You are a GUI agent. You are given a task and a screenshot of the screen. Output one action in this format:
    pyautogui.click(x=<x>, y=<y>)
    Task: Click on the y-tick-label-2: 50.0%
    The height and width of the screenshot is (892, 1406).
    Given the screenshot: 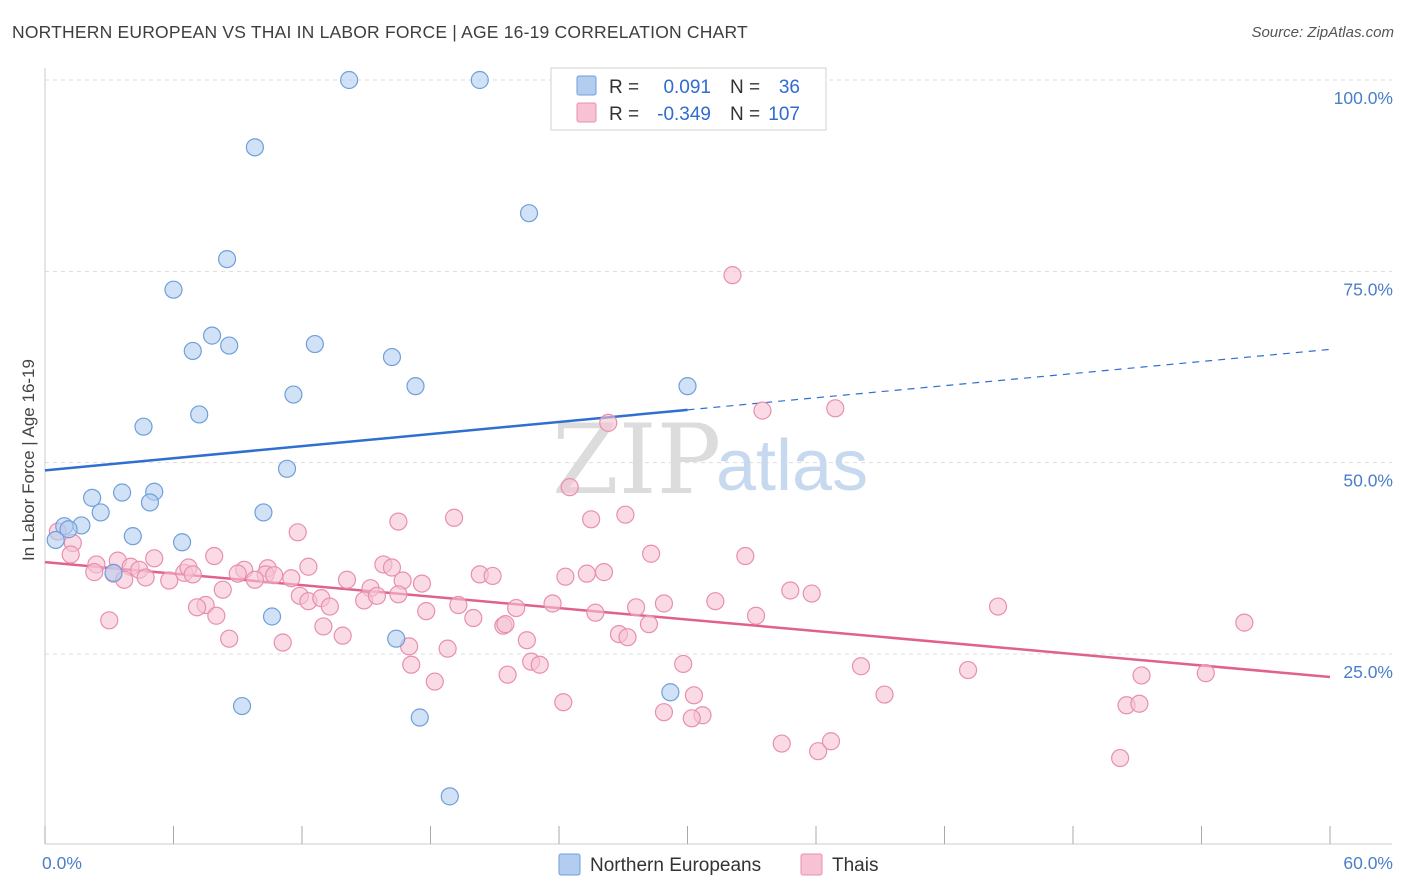 What is the action you would take?
    pyautogui.click(x=1368, y=481)
    